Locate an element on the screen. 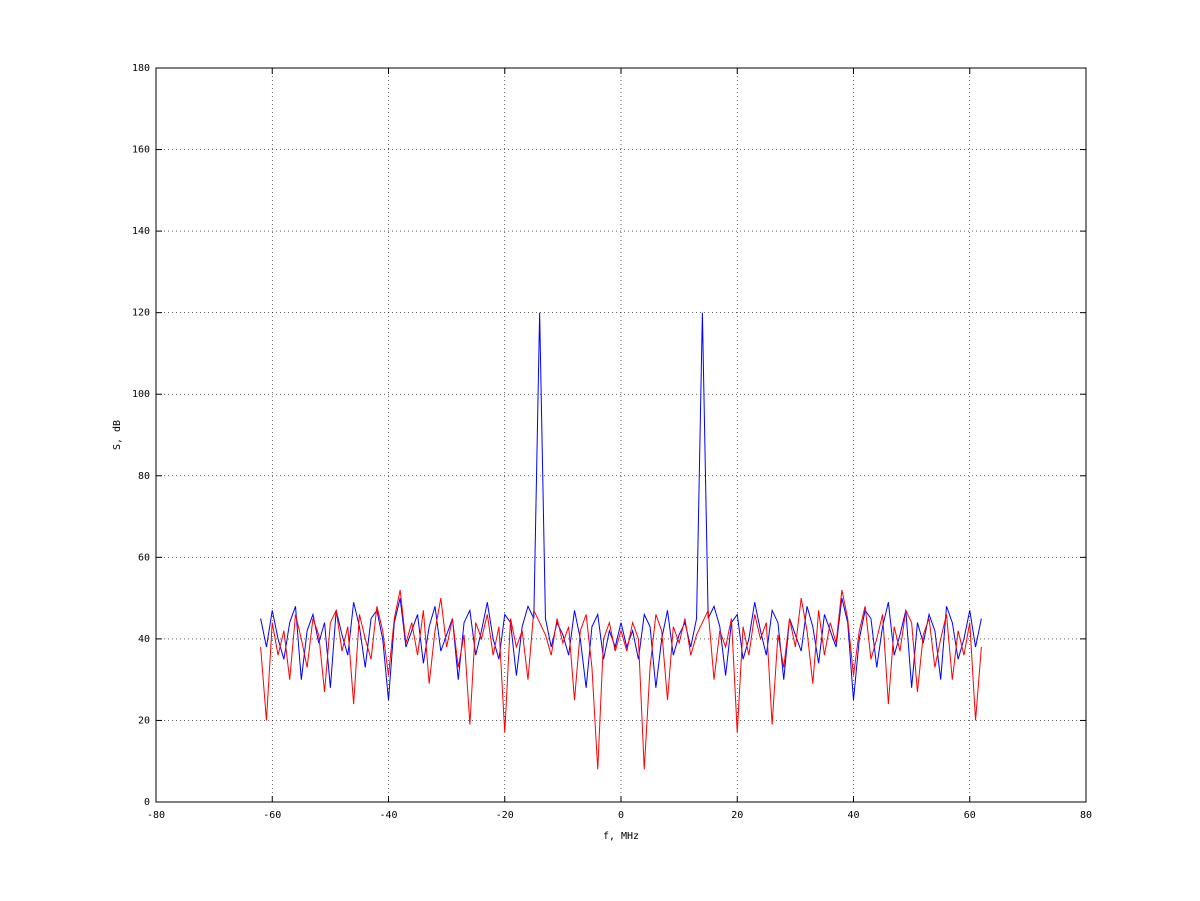  y-tick-label: 120 is located at coordinates (141, 313).